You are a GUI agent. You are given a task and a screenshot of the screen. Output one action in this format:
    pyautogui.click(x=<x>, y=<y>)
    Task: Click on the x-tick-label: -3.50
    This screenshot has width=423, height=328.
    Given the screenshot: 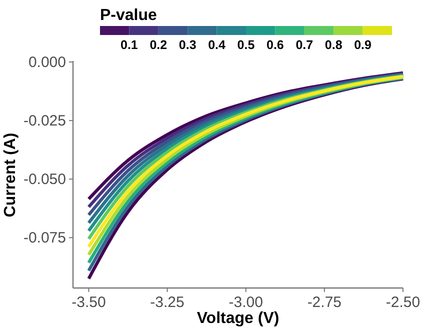 What is the action you would take?
    pyautogui.click(x=89, y=302)
    